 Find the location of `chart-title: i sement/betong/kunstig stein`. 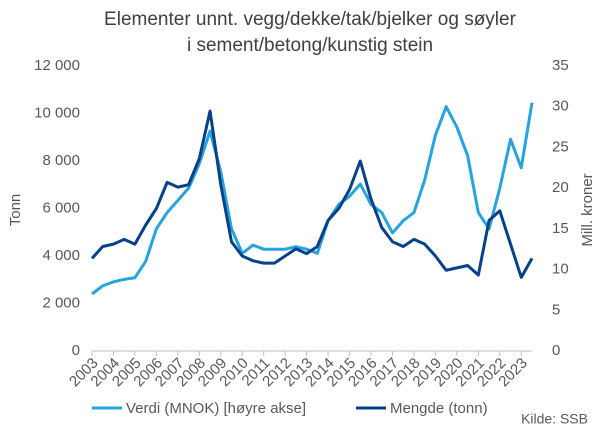

chart-title: i sement/betong/kunstig stein is located at coordinates (310, 45).